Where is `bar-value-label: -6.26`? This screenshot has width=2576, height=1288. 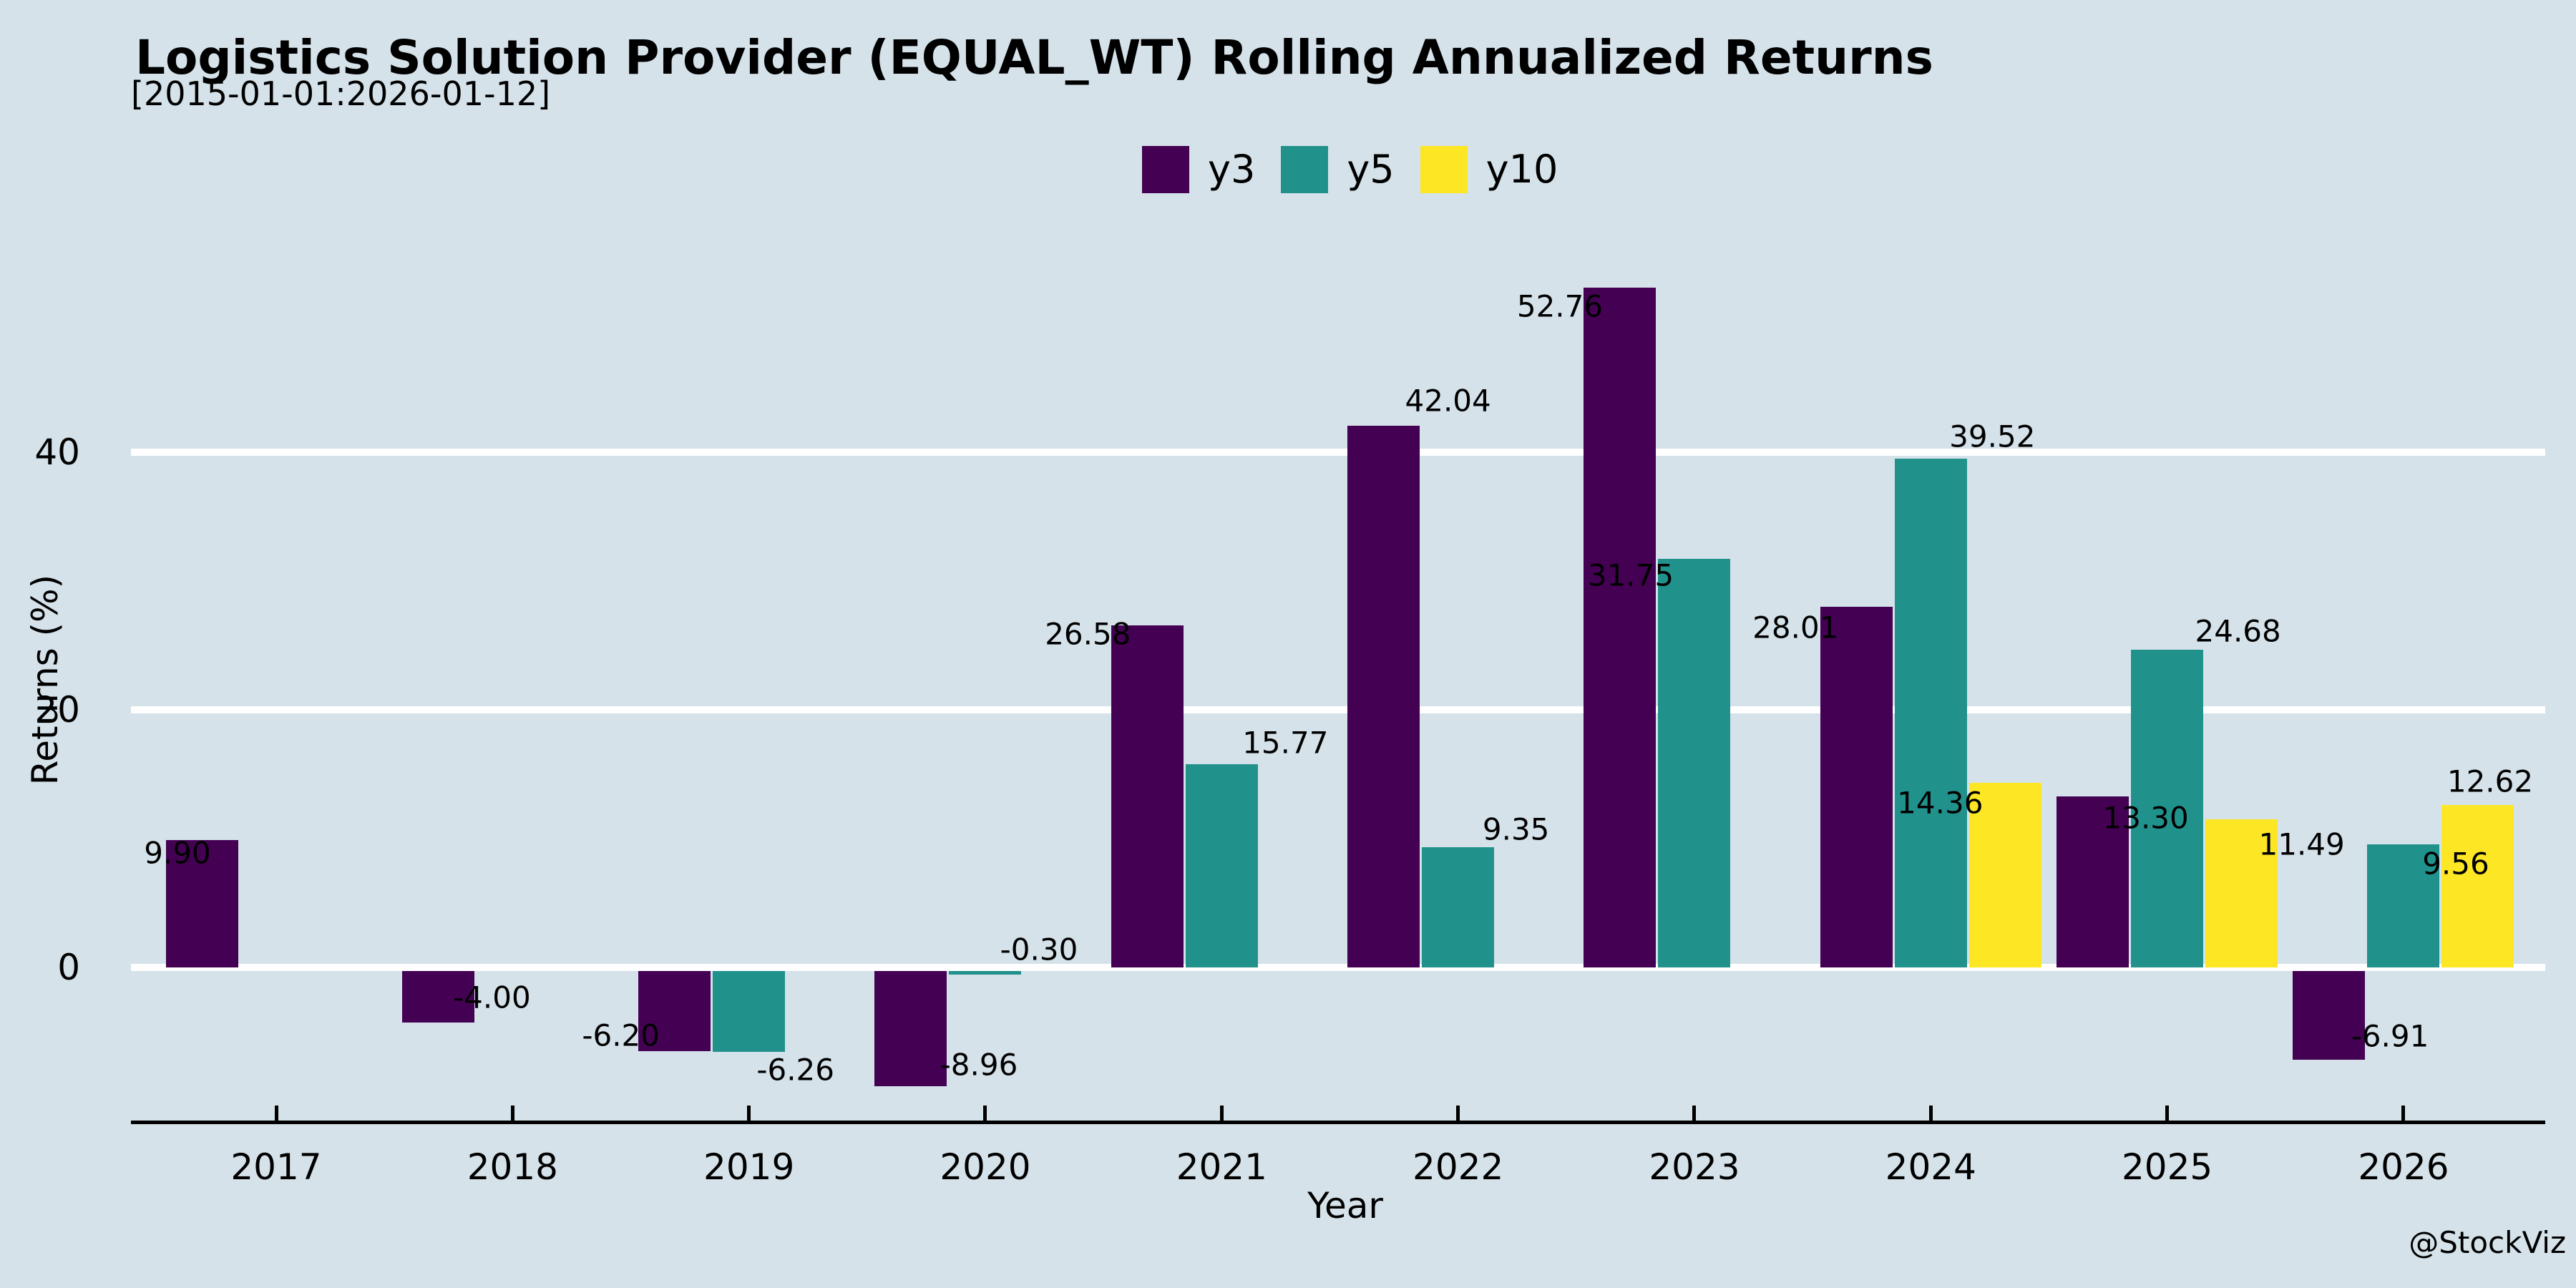
bar-value-label: -6.26 is located at coordinates (795, 1070).